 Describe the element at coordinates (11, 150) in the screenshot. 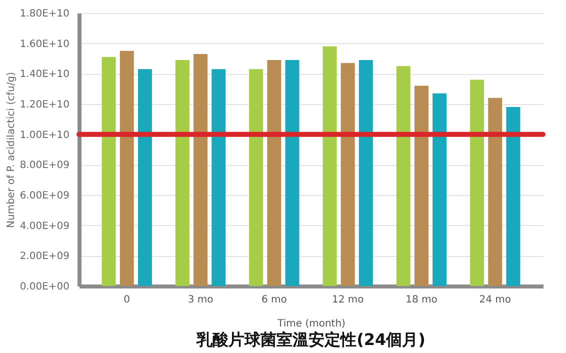

I see `y-axis-title: Number of P. acidilactici (cfu/g)` at that location.